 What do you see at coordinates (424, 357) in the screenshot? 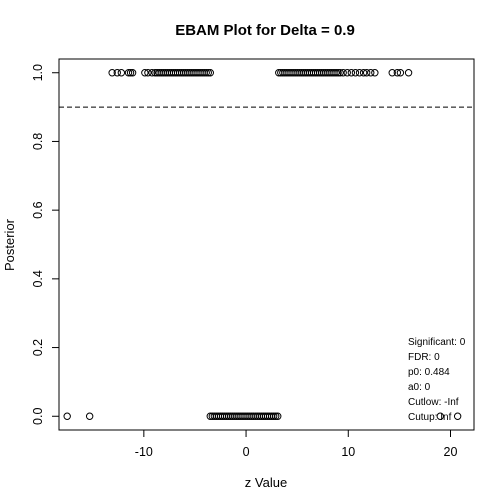
I see `legend-line: FDR: 0` at bounding box center [424, 357].